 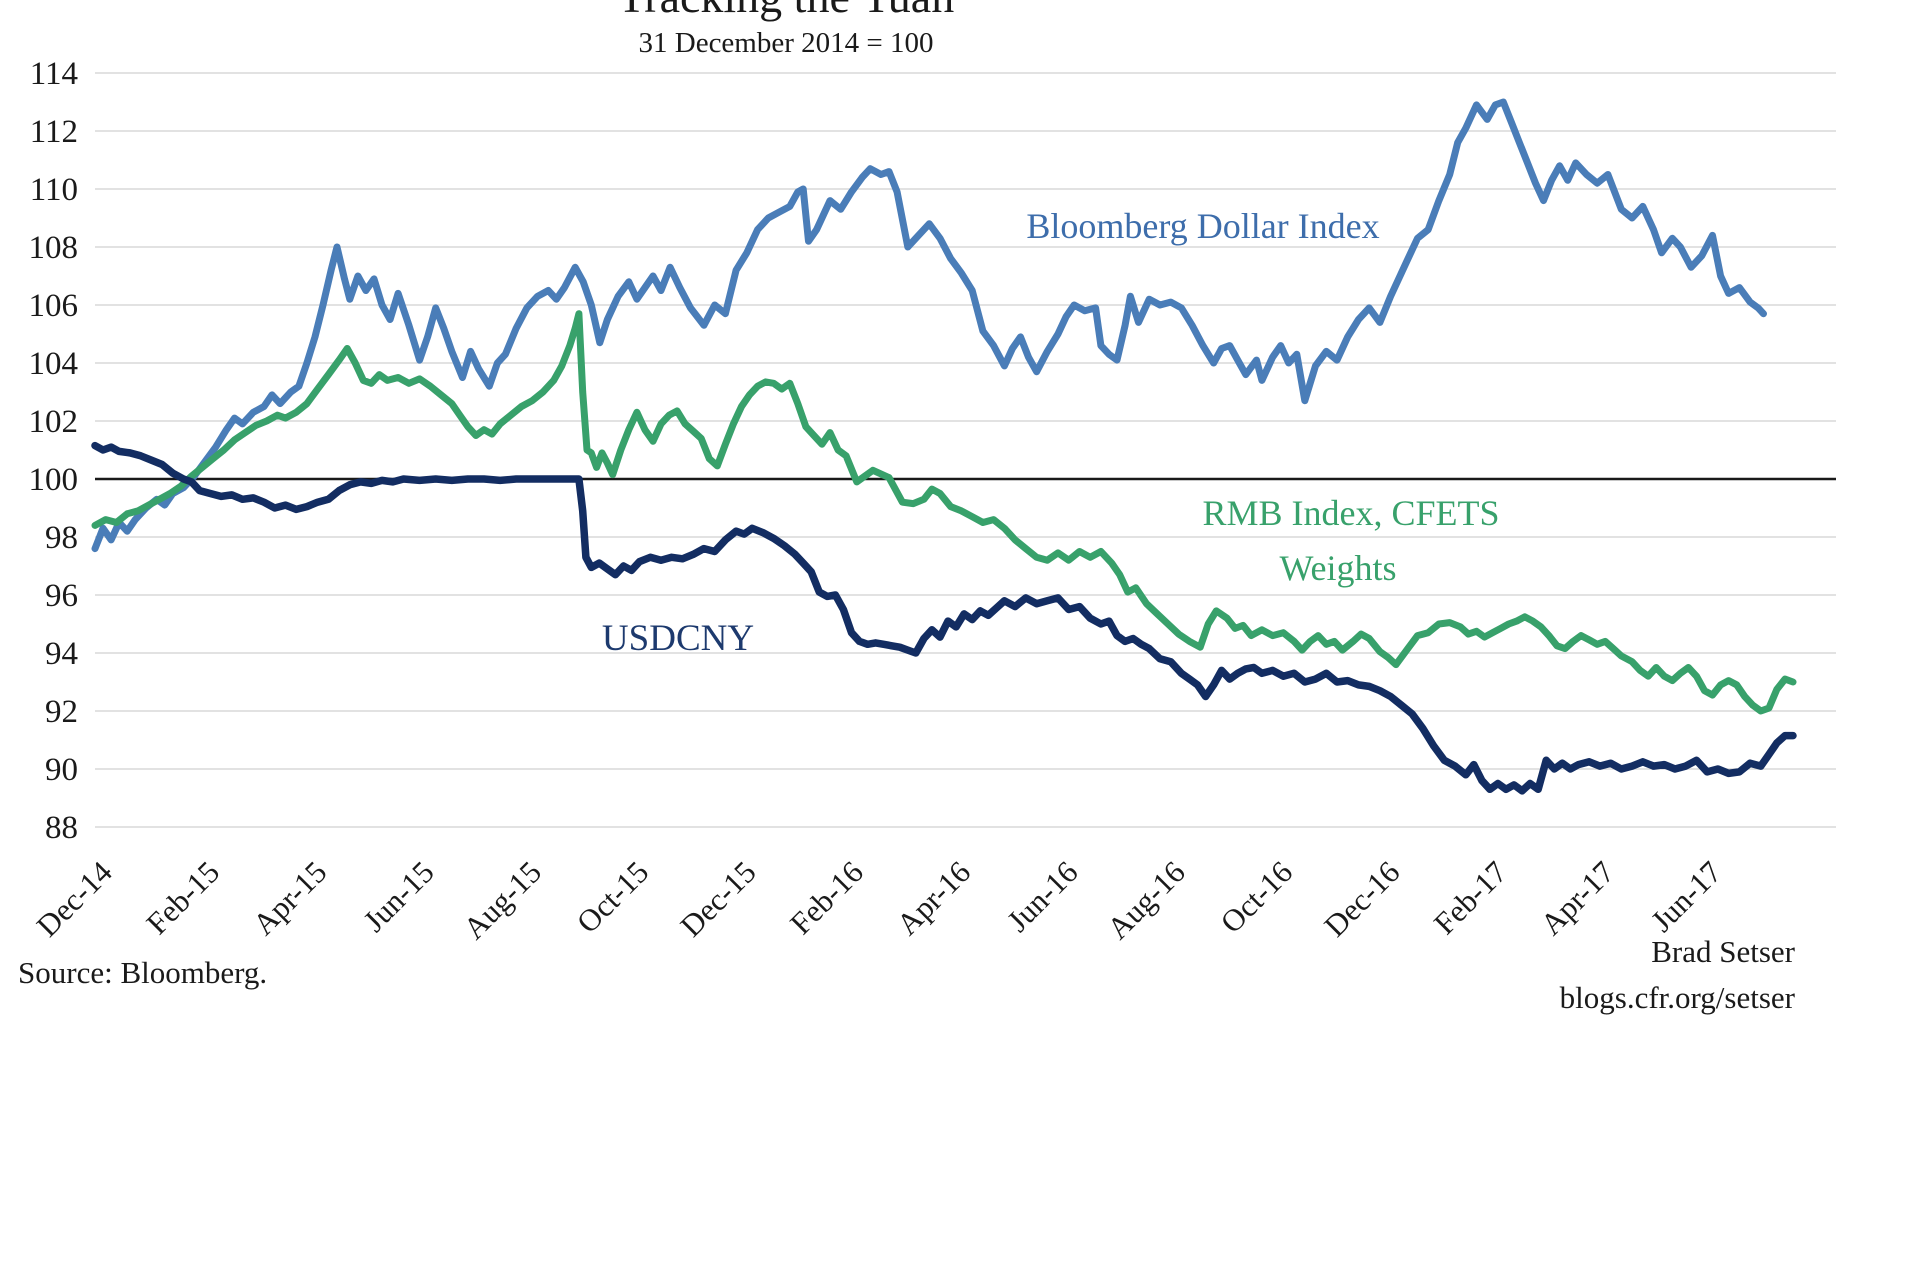 What do you see at coordinates (398, 896) in the screenshot?
I see `x-tick-label-jun-15: Jun-15` at bounding box center [398, 896].